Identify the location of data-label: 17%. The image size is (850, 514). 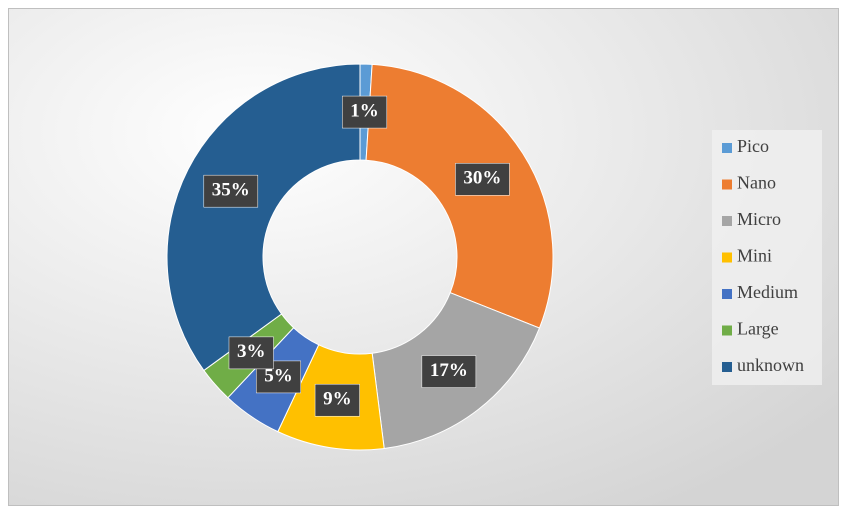
(449, 370).